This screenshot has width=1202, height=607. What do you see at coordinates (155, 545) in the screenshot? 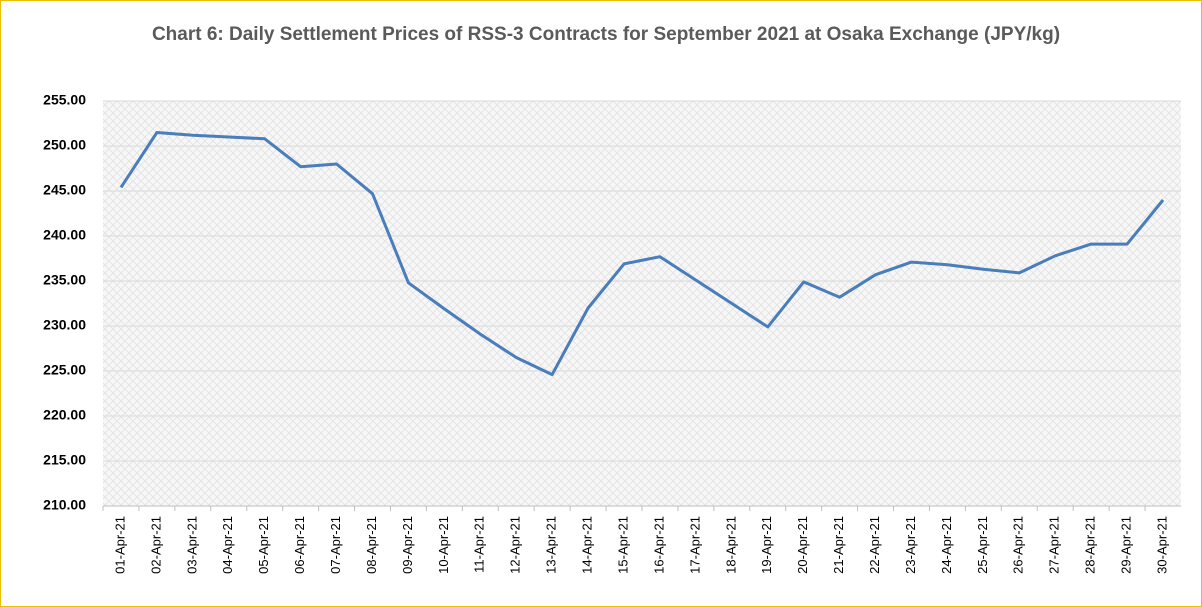
I see `x-tick-label: 02-Apr-21` at bounding box center [155, 545].